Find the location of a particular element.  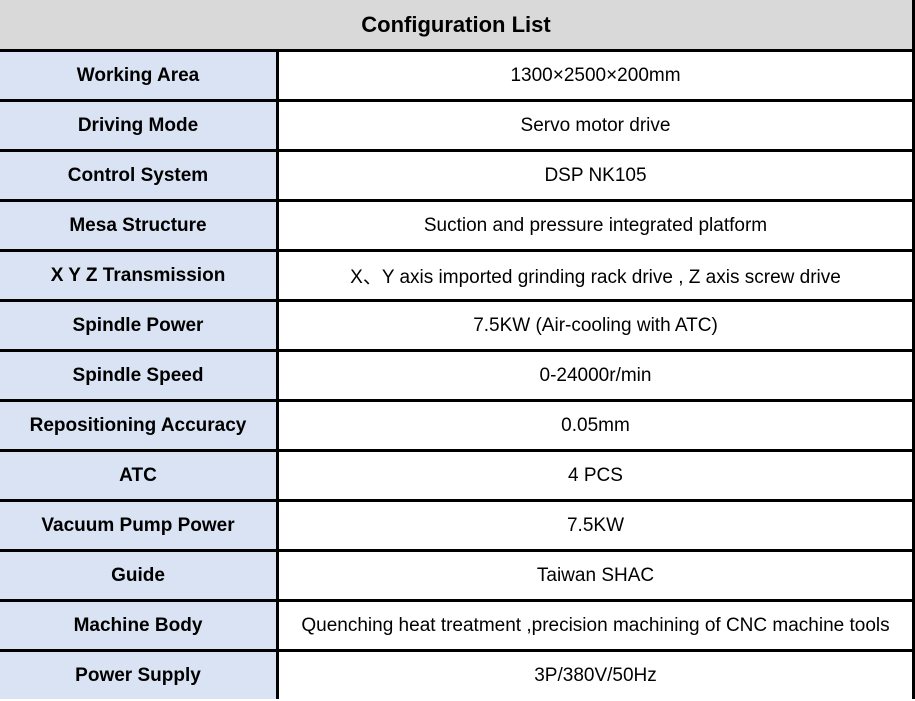

row-value: 7.5KW is located at coordinates (597, 525).